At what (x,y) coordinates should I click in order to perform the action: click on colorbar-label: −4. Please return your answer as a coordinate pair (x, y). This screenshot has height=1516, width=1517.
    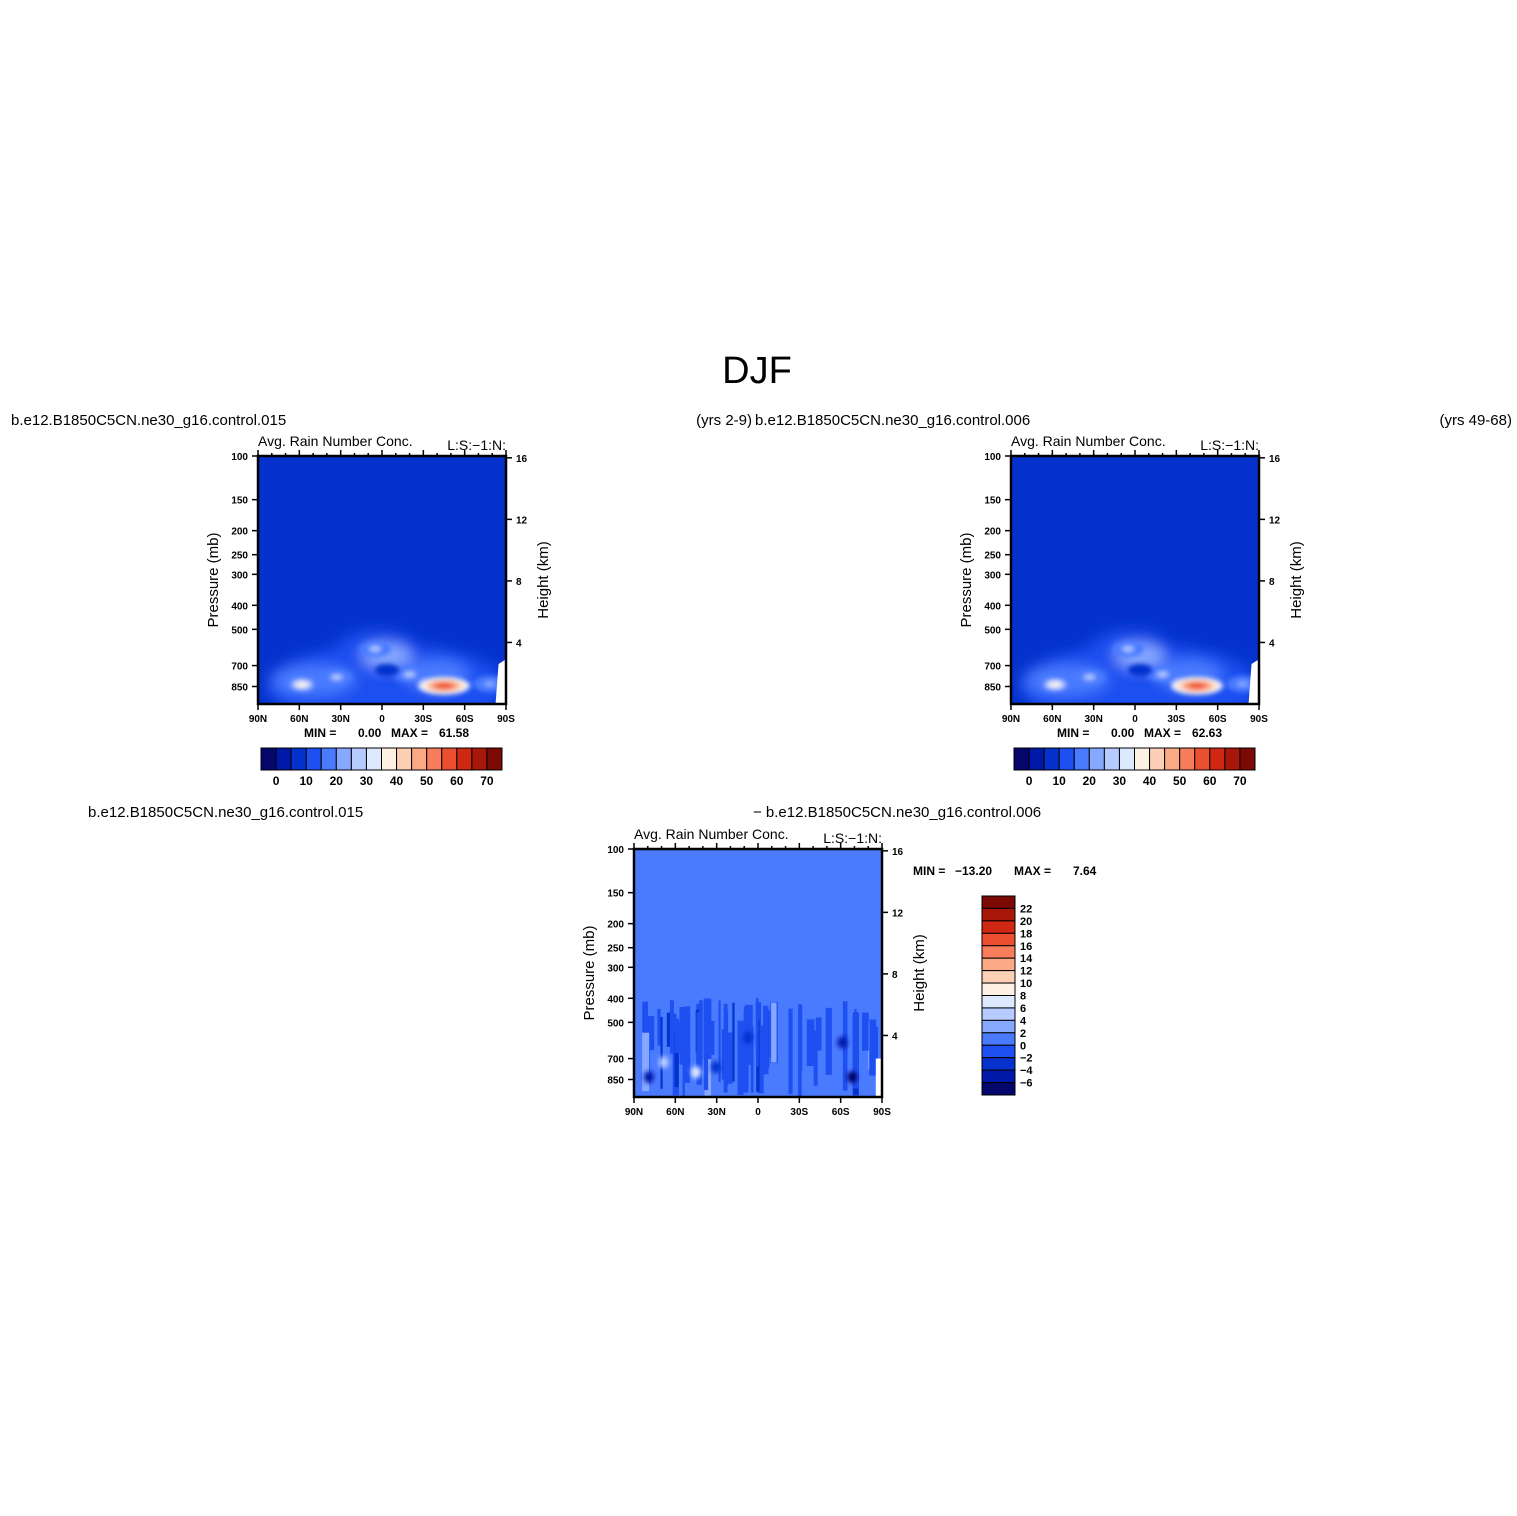
    Looking at the image, I should click on (1026, 1071).